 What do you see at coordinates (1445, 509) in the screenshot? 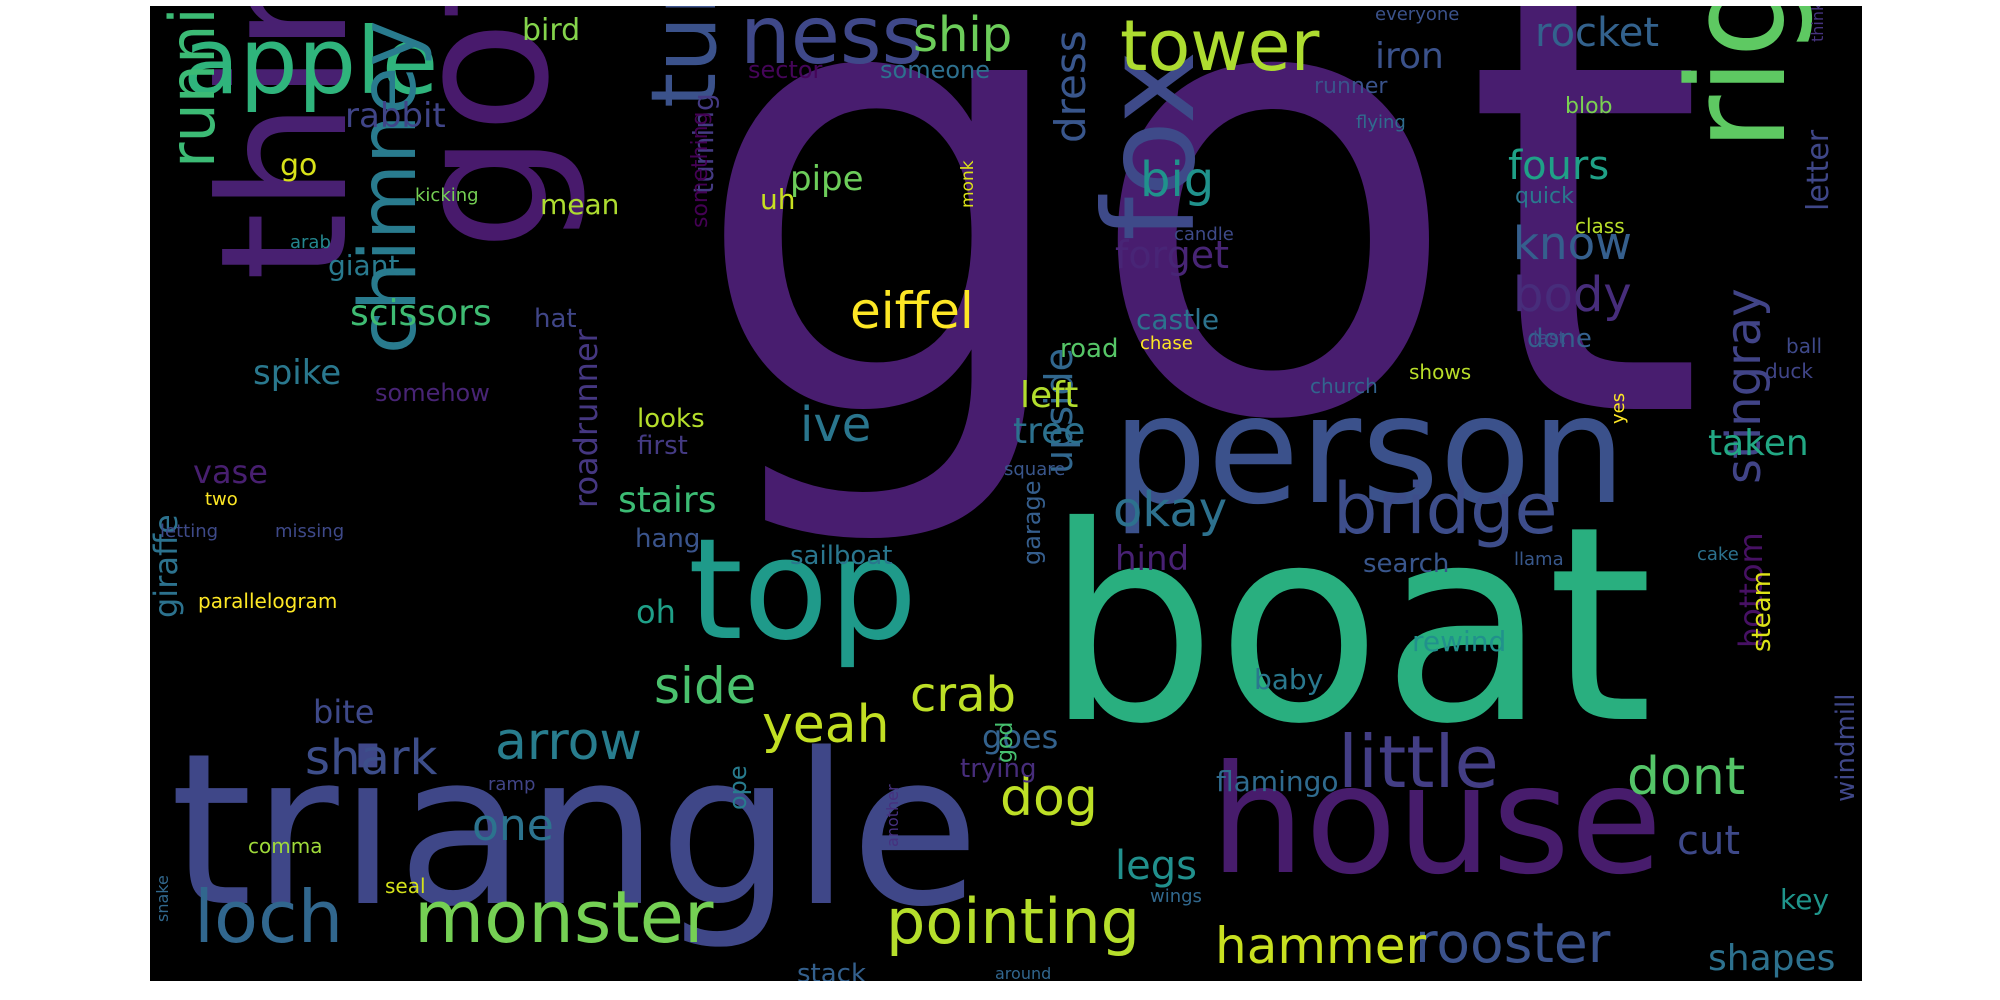
I see `cloud-word-bridge: bridge` at bounding box center [1445, 509].